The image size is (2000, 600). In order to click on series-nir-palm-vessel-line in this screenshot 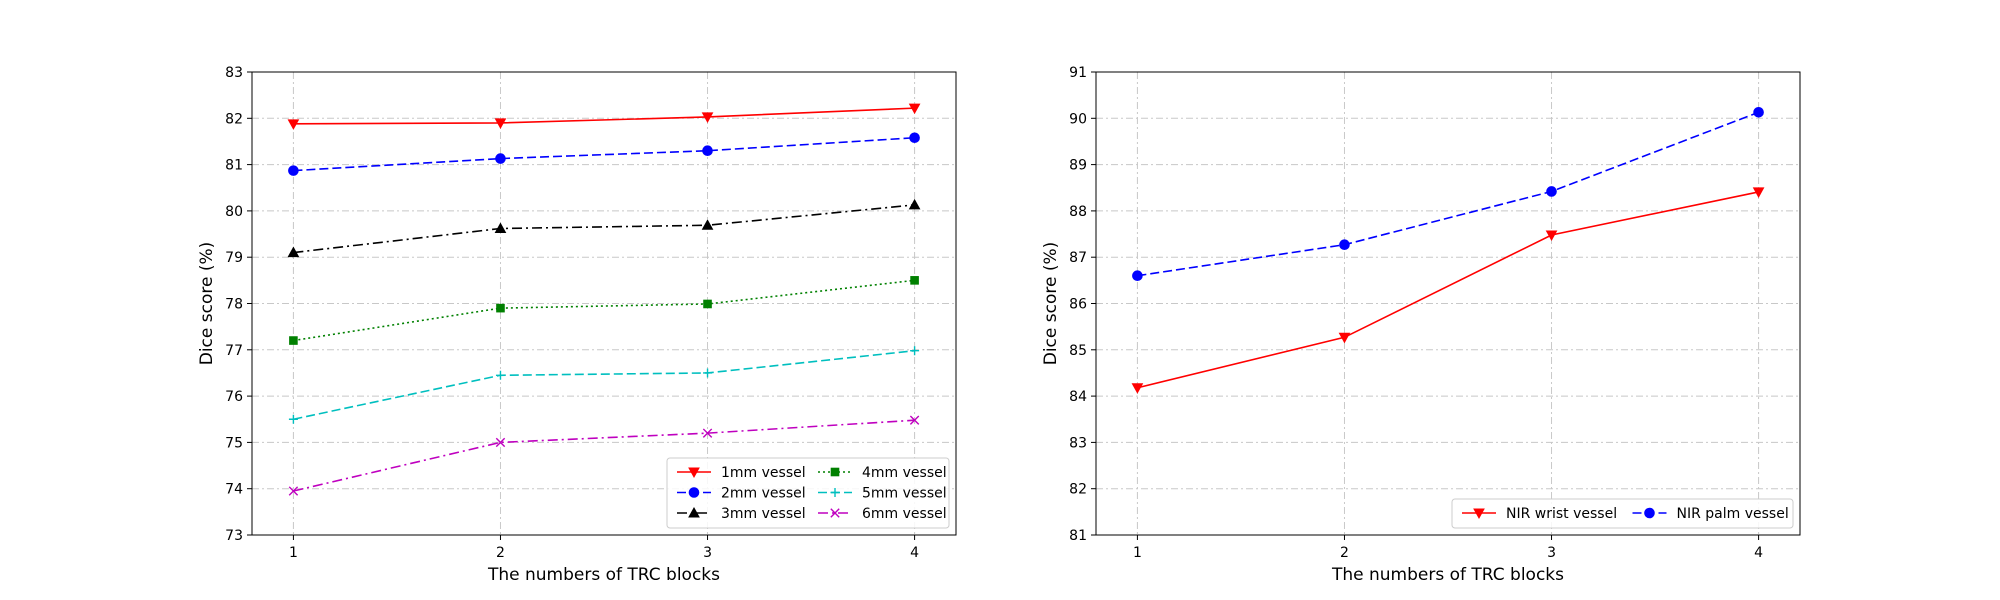, I will do `click(1448, 194)`.